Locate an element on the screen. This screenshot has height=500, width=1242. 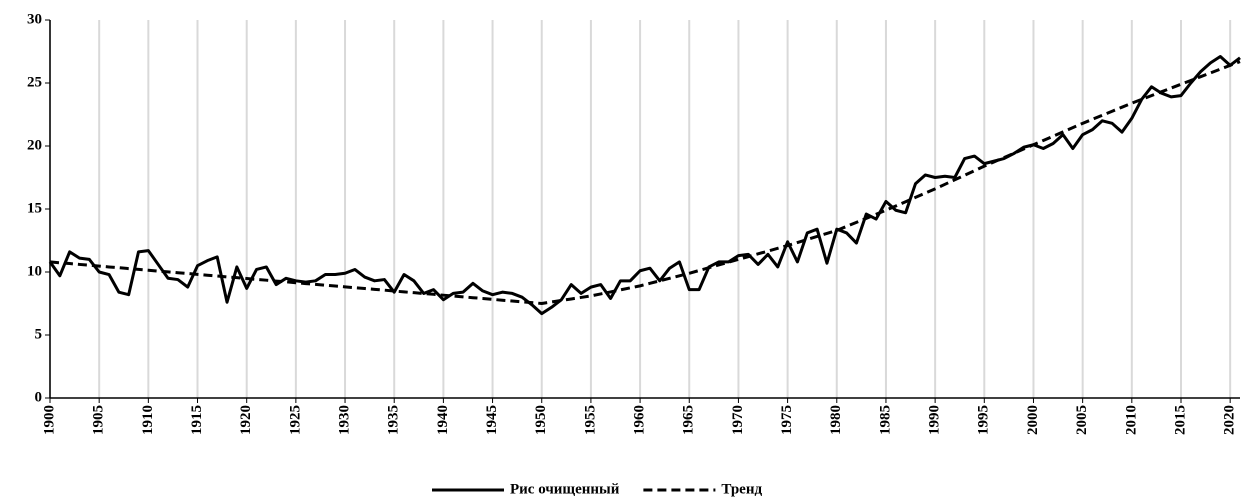
x-tick-label: 1955 is located at coordinates (590, 420).